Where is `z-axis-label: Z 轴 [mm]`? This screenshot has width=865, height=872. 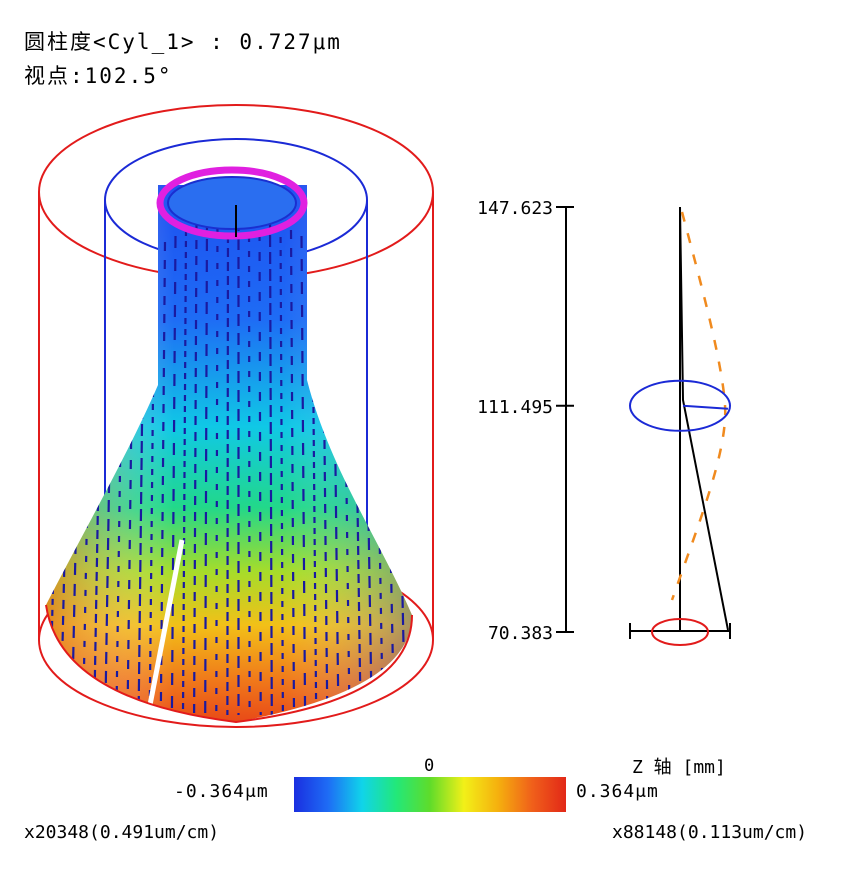 z-axis-label: Z 轴 [mm] is located at coordinates (679, 767).